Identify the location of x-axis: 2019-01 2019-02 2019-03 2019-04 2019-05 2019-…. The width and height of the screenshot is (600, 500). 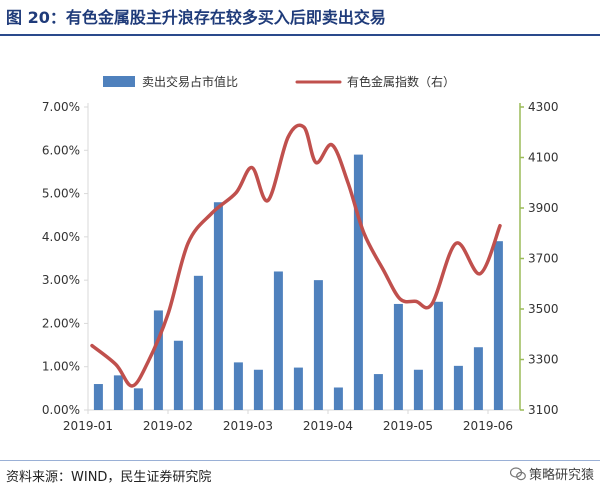
(291, 421).